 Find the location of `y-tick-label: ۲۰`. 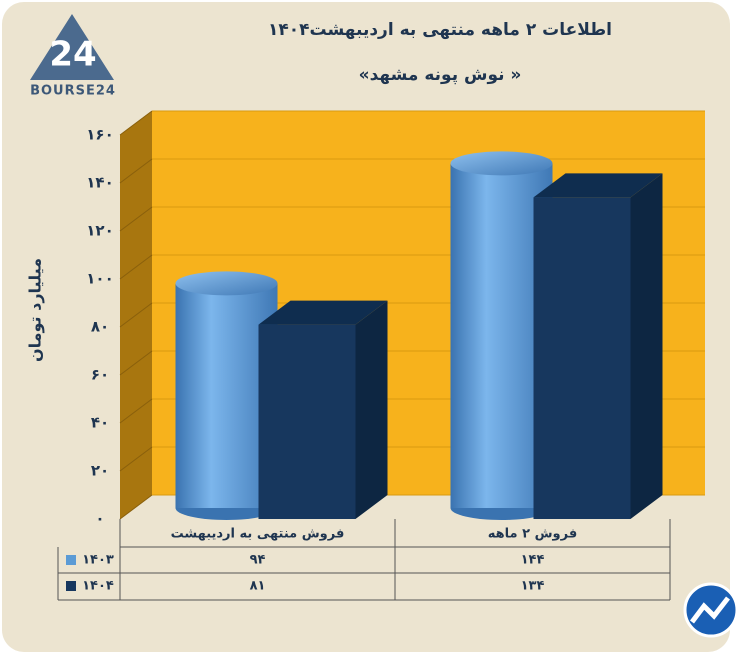

y-tick-label: ۲۰ is located at coordinates (100, 471).